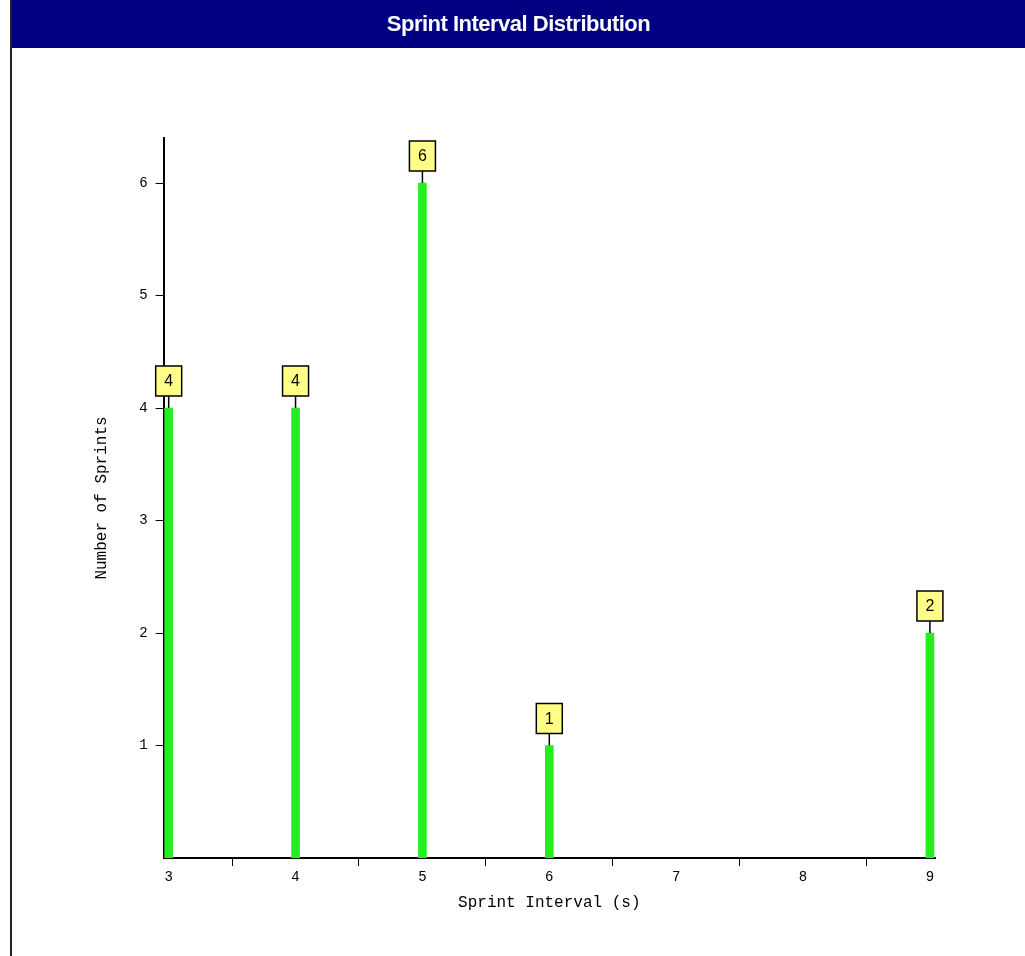 The width and height of the screenshot is (1025, 956). I want to click on y-axis-title: Number of Sprints, so click(101, 498).